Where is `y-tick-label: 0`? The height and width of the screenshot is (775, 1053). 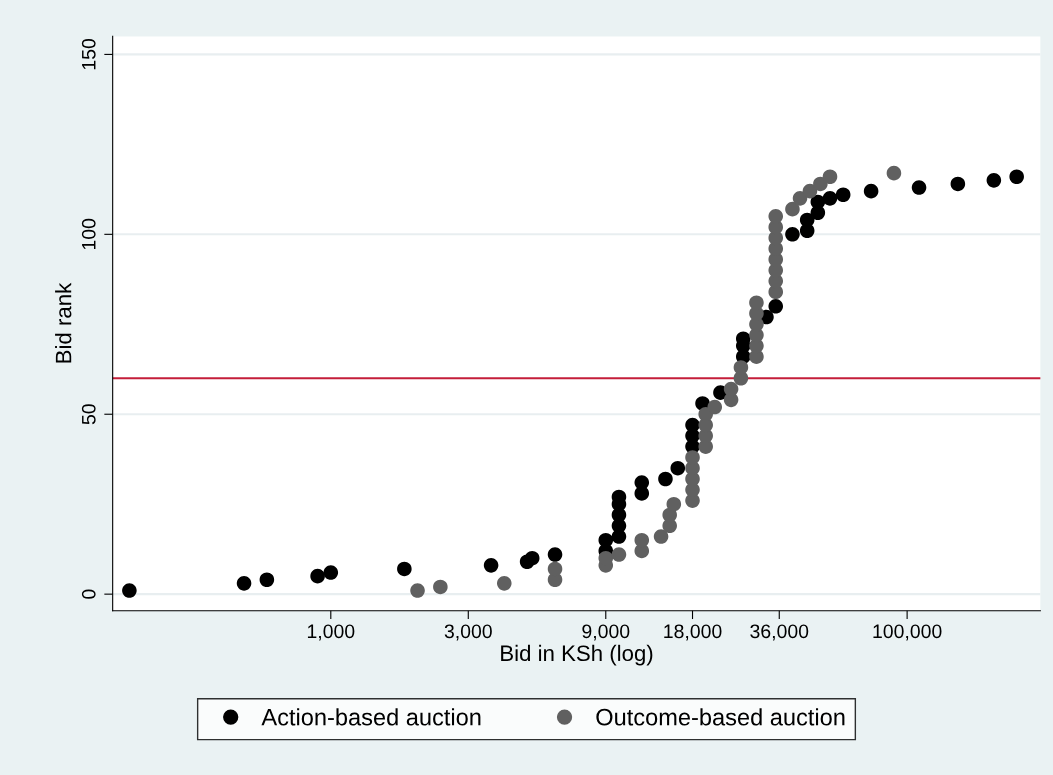 y-tick-label: 0 is located at coordinates (88, 594).